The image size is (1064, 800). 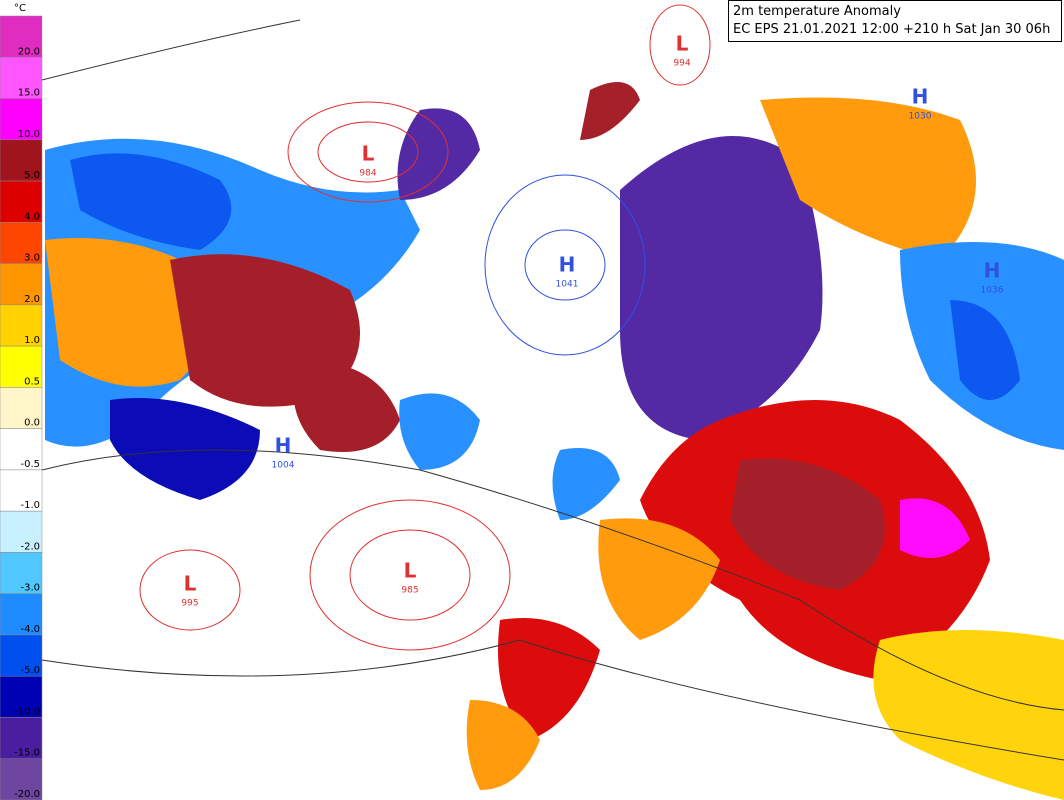 I want to click on legend-label: -10.0, so click(x=27, y=711).